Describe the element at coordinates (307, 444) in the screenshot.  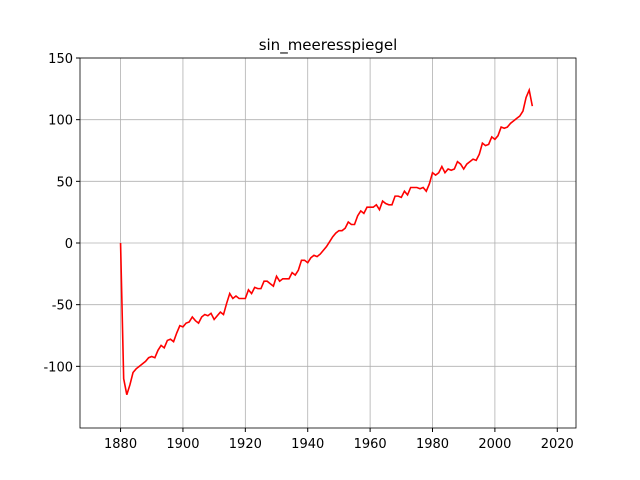
I see `x-tick-label: 1940` at that location.